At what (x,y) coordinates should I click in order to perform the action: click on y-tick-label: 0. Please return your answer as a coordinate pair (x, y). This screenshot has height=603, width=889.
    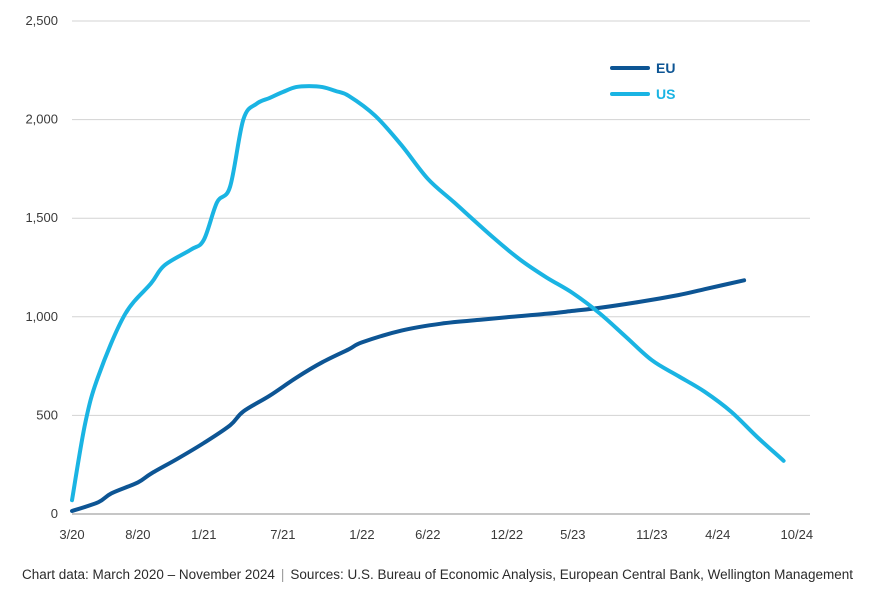
    Looking at the image, I should click on (54, 513).